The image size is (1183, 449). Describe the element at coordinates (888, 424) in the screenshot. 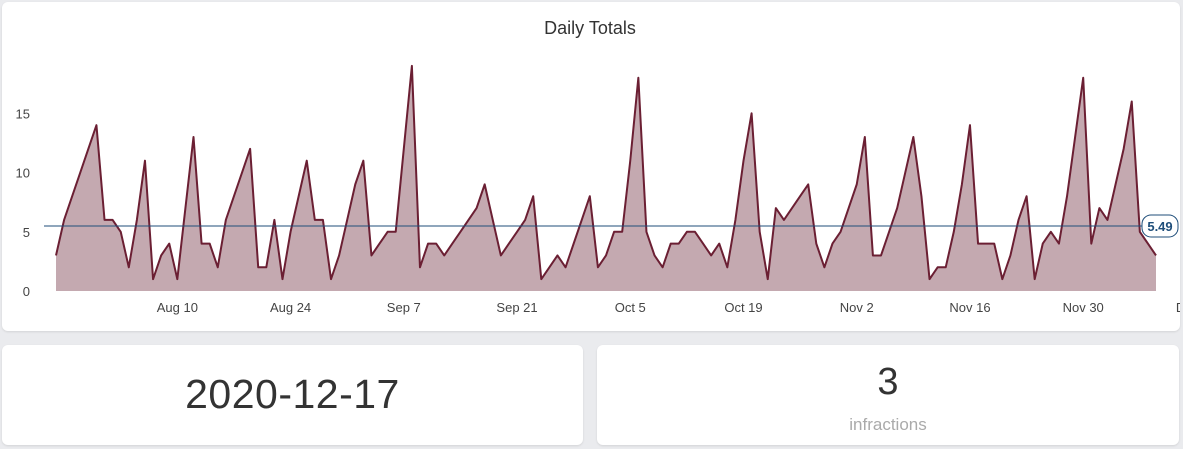

I see `infractions-label: infractions` at that location.